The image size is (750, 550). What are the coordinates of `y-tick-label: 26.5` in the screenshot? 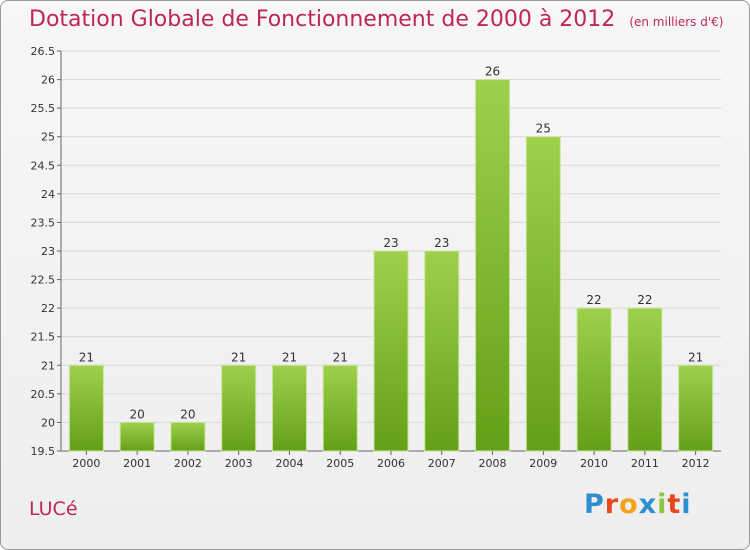 It's located at (43, 51).